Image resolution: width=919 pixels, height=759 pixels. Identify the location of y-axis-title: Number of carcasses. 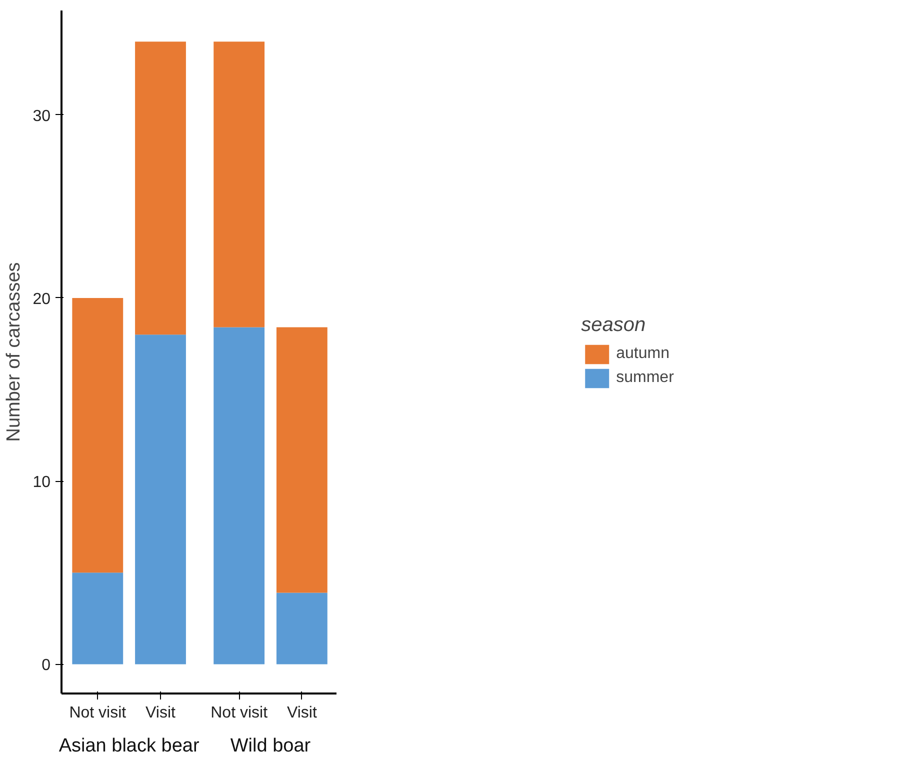
(14, 352).